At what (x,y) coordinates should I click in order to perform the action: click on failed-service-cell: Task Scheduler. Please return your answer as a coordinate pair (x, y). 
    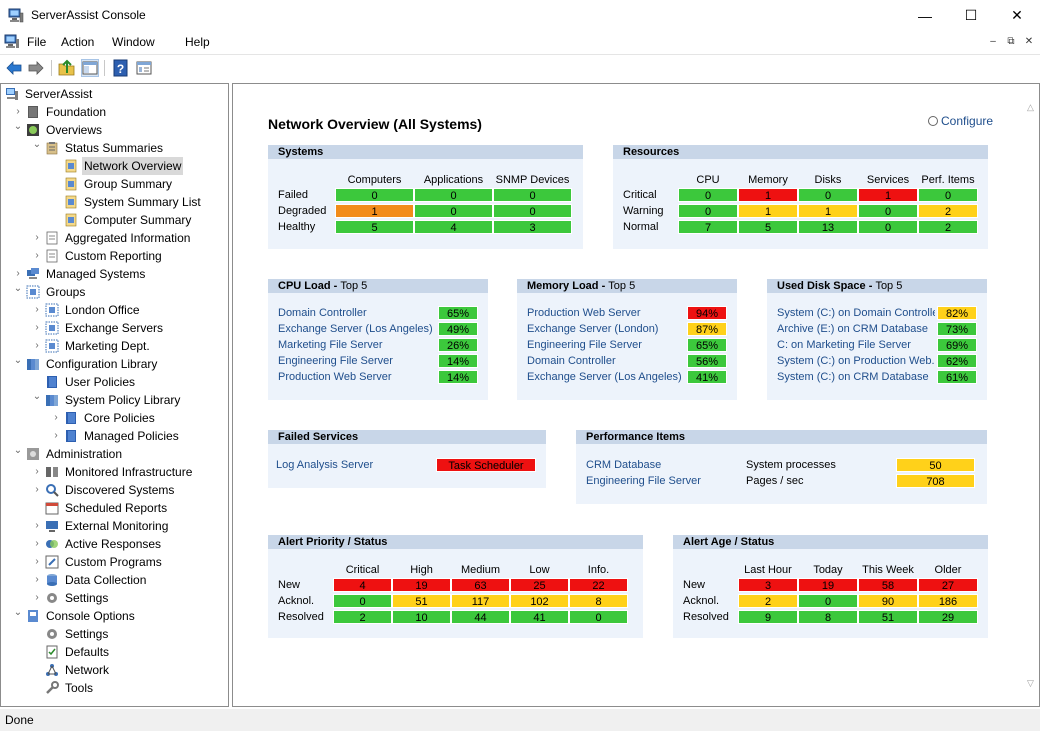
    Looking at the image, I should click on (486, 465).